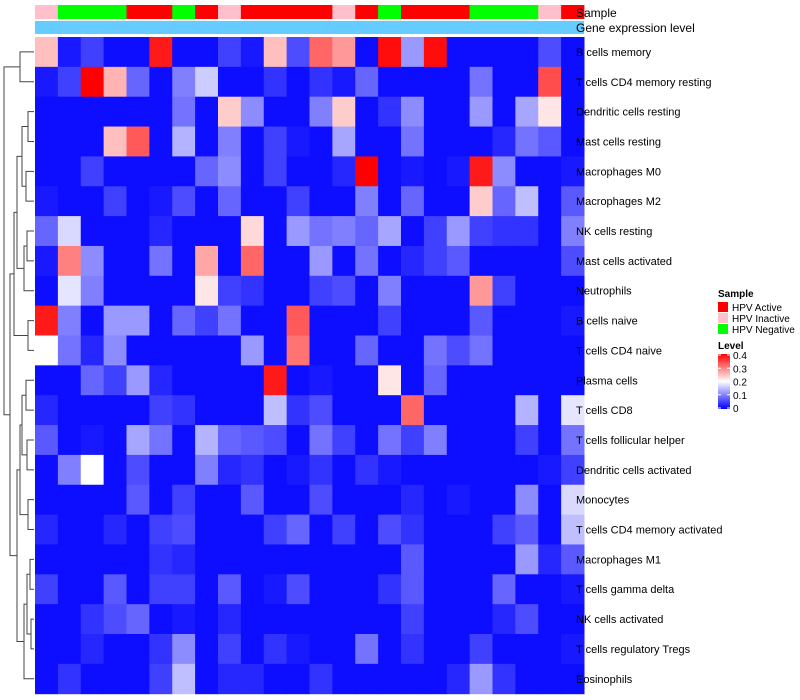 This screenshot has width=800, height=700. Describe the element at coordinates (740, 383) in the screenshot. I see `legend-level-tick-label: 0.2` at that location.